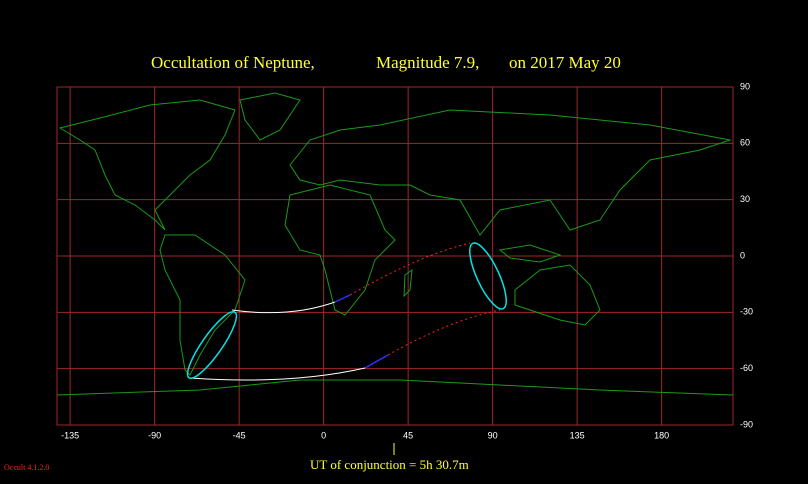 The image size is (808, 484). I want to click on title: Magnitude 7.9,, so click(427, 62).